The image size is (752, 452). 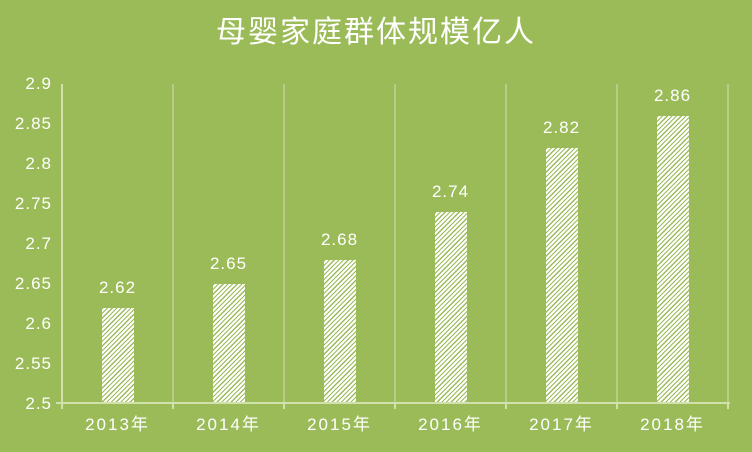 What do you see at coordinates (38, 323) in the screenshot?
I see `y-axis-label: 2.6` at bounding box center [38, 323].